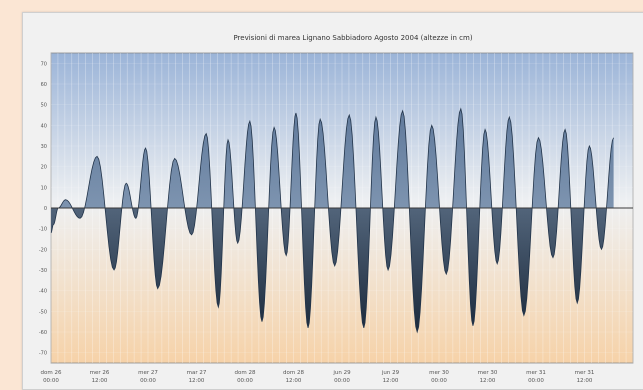 This screenshot has width=643, height=390. Describe the element at coordinates (43, 312) in the screenshot. I see `y-tick-label: -50` at that location.